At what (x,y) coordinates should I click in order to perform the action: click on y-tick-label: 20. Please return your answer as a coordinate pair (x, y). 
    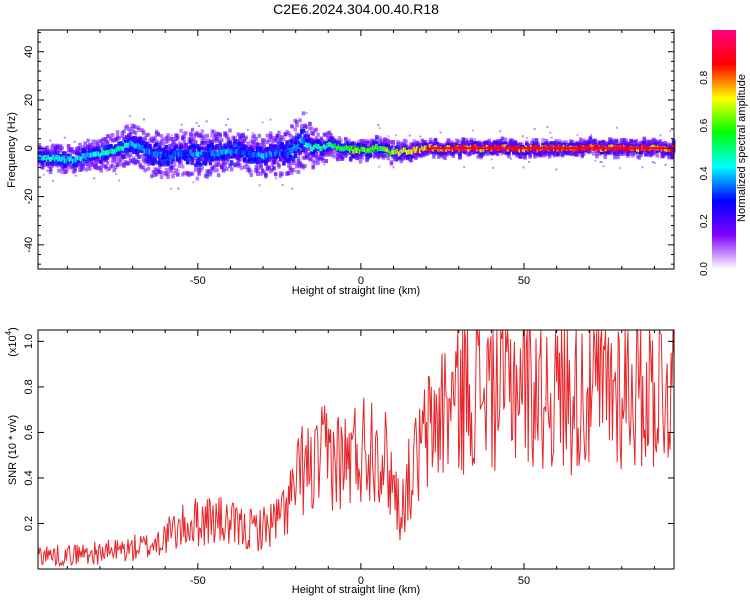
    Looking at the image, I should click on (29, 100).